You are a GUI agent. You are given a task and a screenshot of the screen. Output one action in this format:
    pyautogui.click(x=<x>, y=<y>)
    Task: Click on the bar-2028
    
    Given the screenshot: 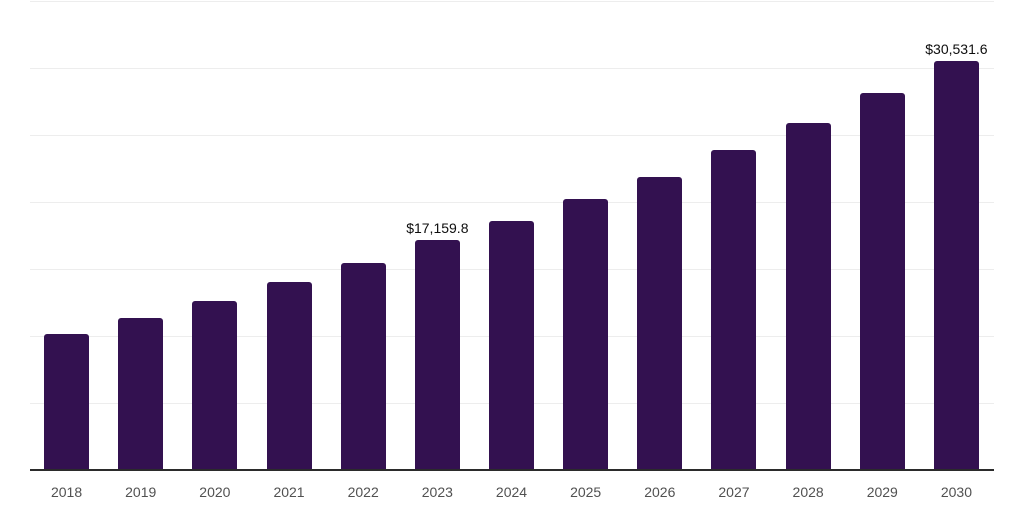 What is the action you would take?
    pyautogui.click(x=808, y=296)
    